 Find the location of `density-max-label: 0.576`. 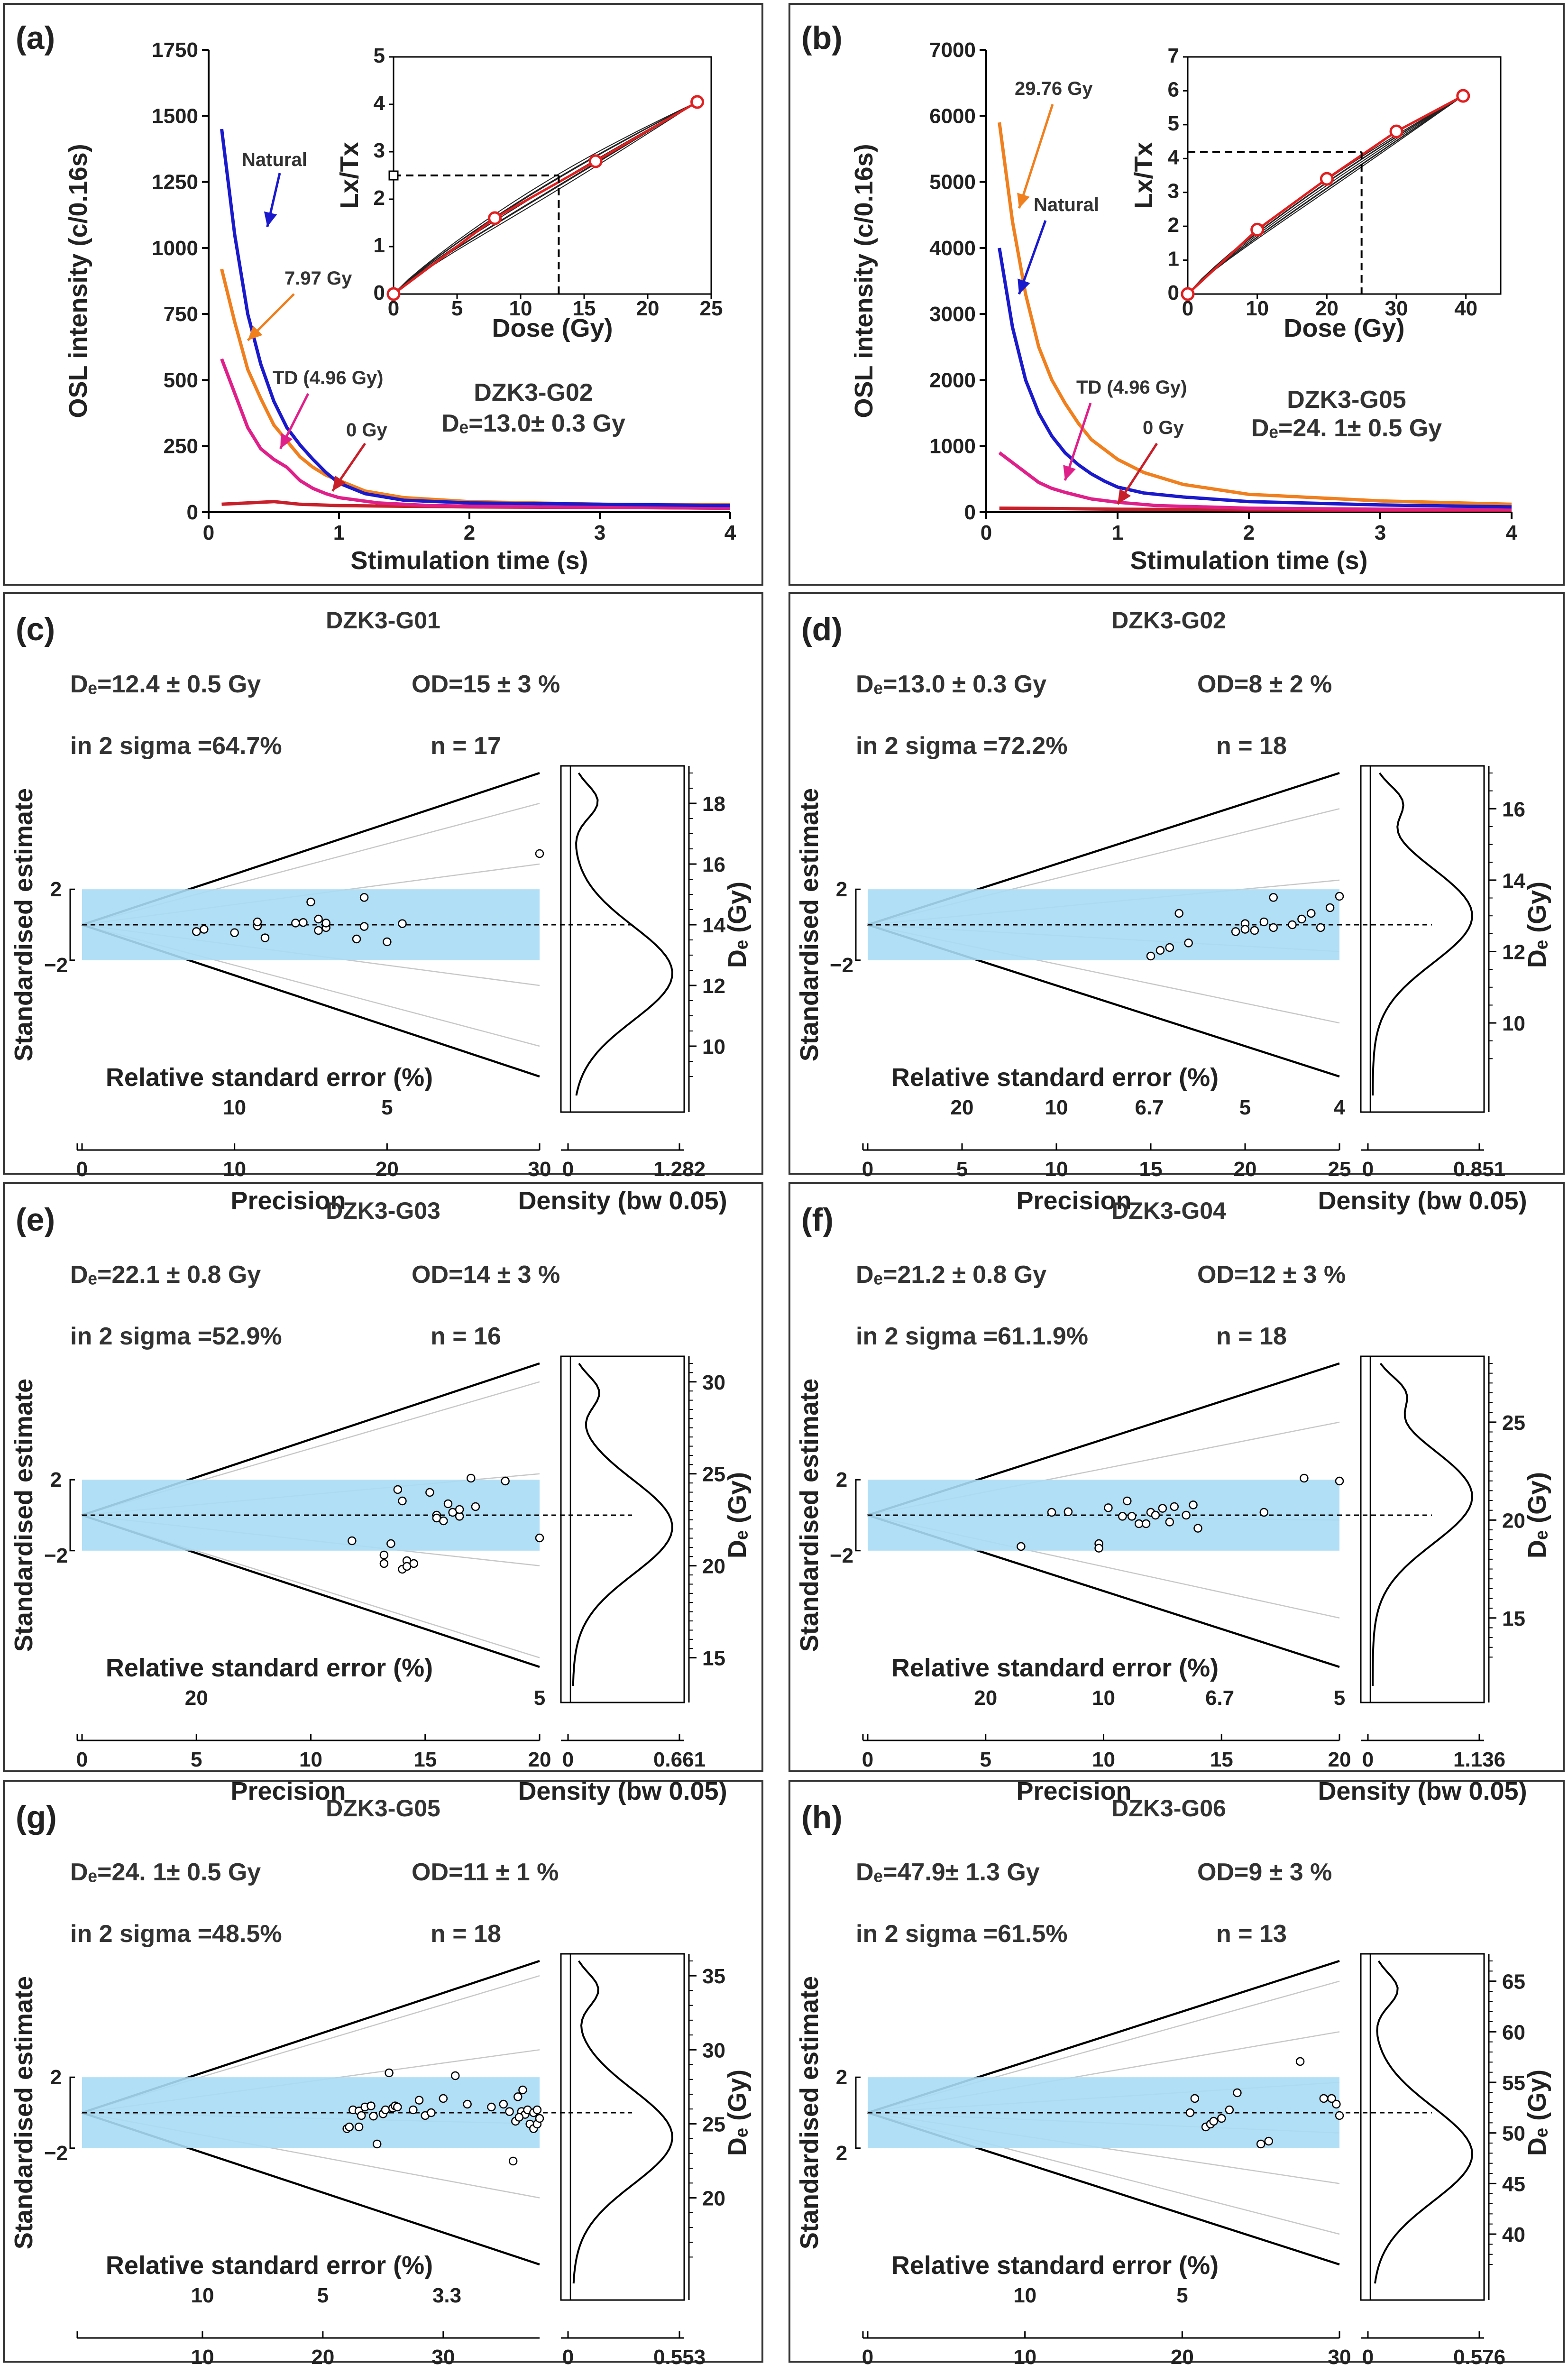

density-max-label: 0.576 is located at coordinates (1479, 2356).